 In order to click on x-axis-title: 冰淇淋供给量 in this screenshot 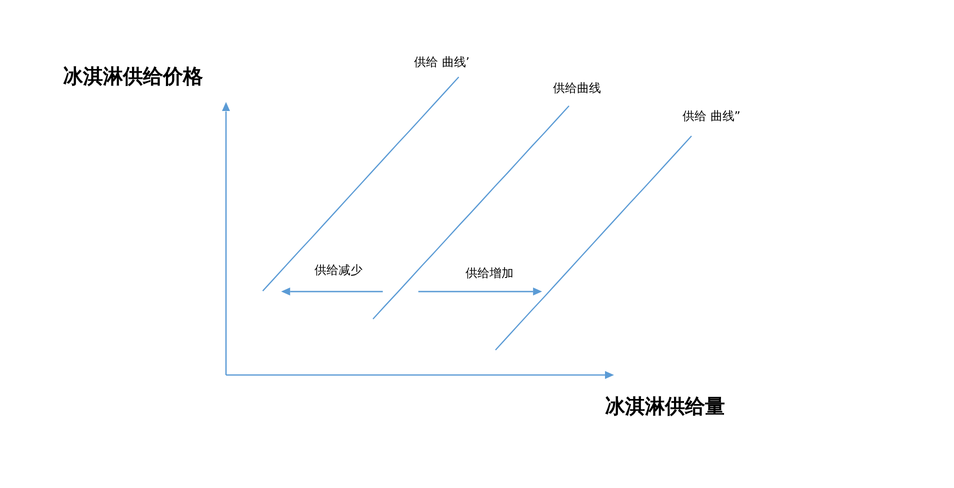, I will do `click(665, 406)`.